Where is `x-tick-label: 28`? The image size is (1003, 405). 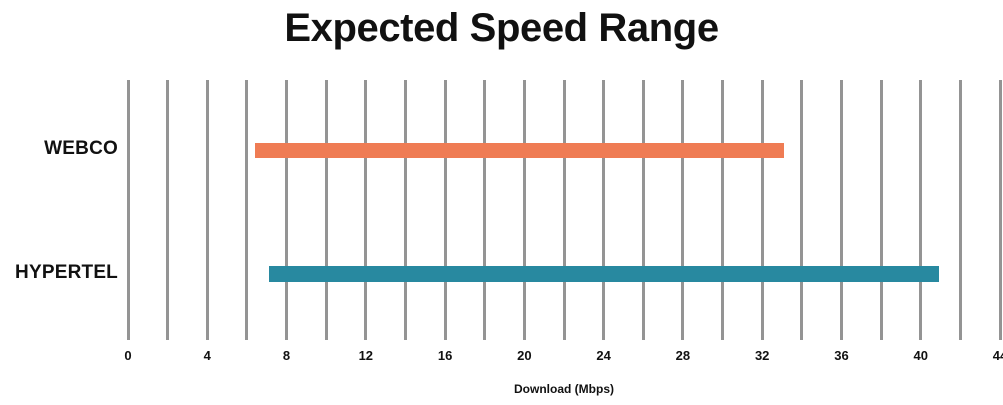
x-tick-label: 28 is located at coordinates (683, 355).